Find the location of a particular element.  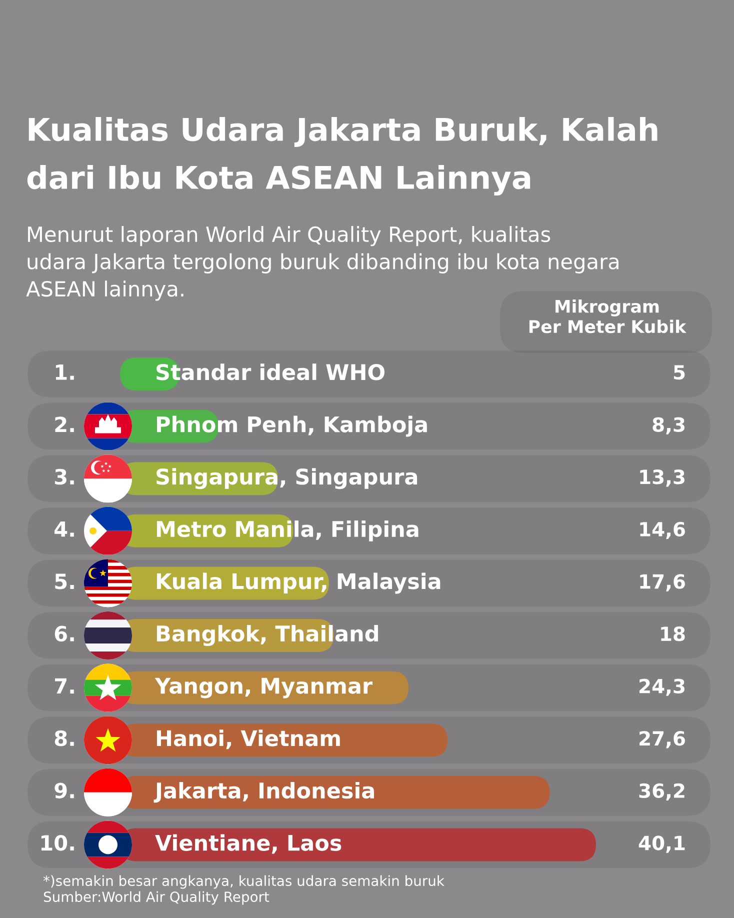

text: 7. is located at coordinates (64, 686).